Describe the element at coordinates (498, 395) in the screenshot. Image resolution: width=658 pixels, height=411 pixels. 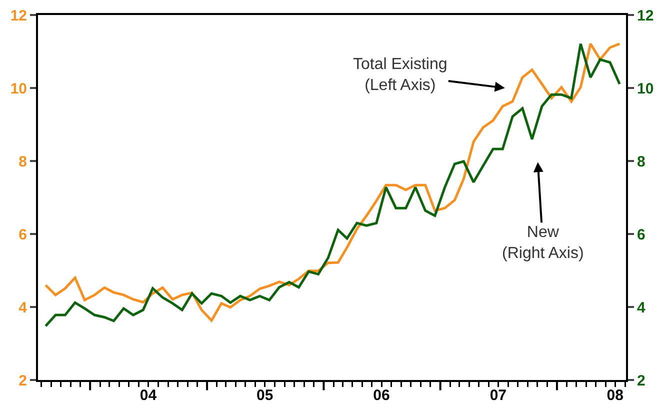
I see `x-tick-label: 07` at that location.